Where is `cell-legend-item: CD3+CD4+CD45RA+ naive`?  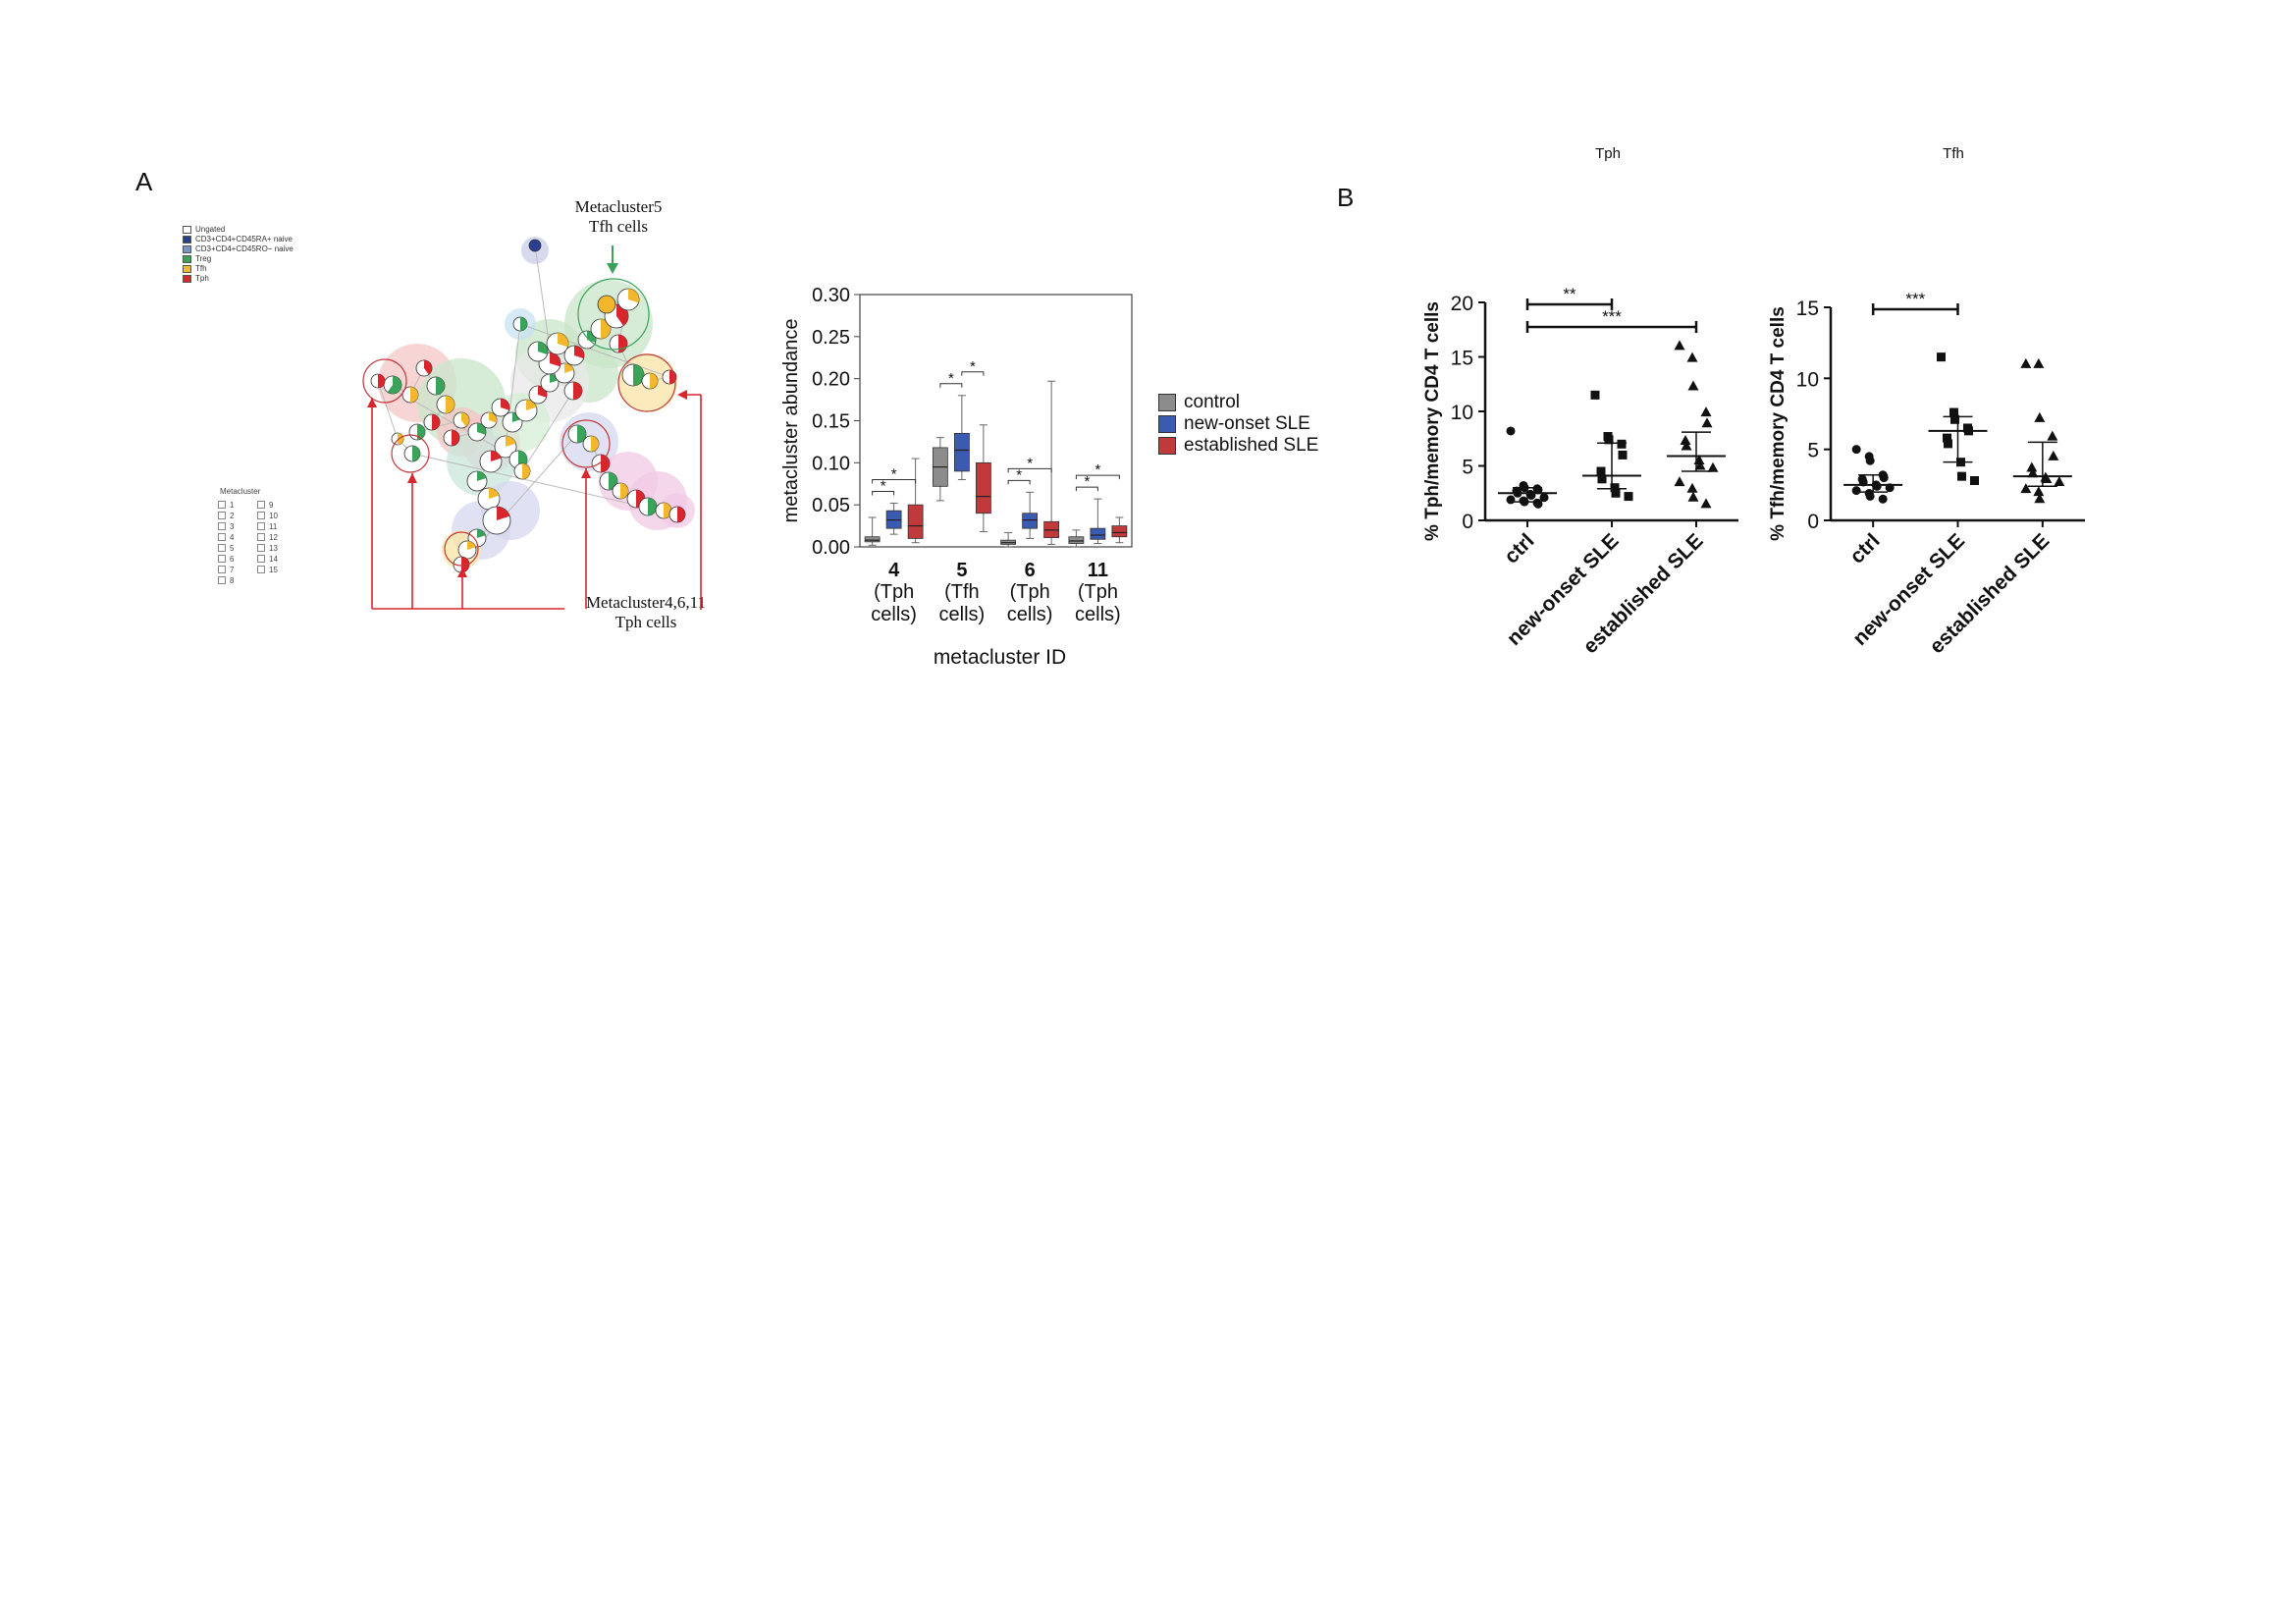 cell-legend-item: CD3+CD4+CD45RA+ naive is located at coordinates (238, 239).